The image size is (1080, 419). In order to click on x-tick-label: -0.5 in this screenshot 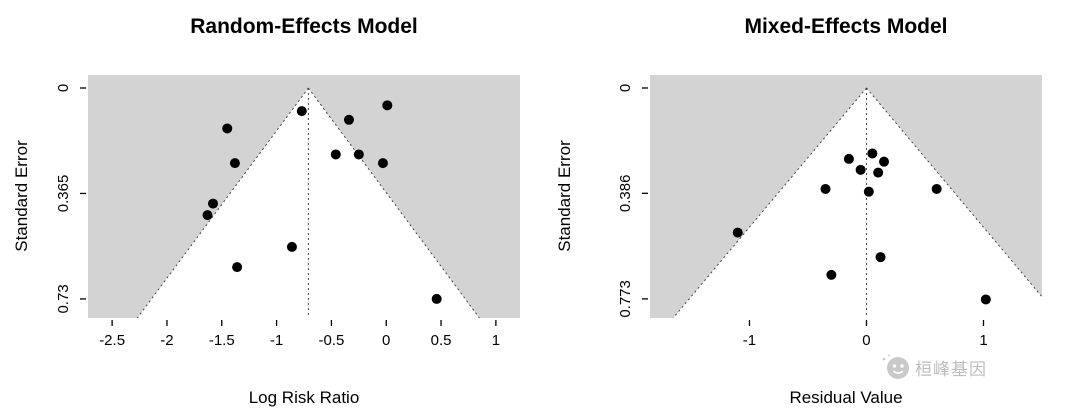, I will do `click(331, 340)`.